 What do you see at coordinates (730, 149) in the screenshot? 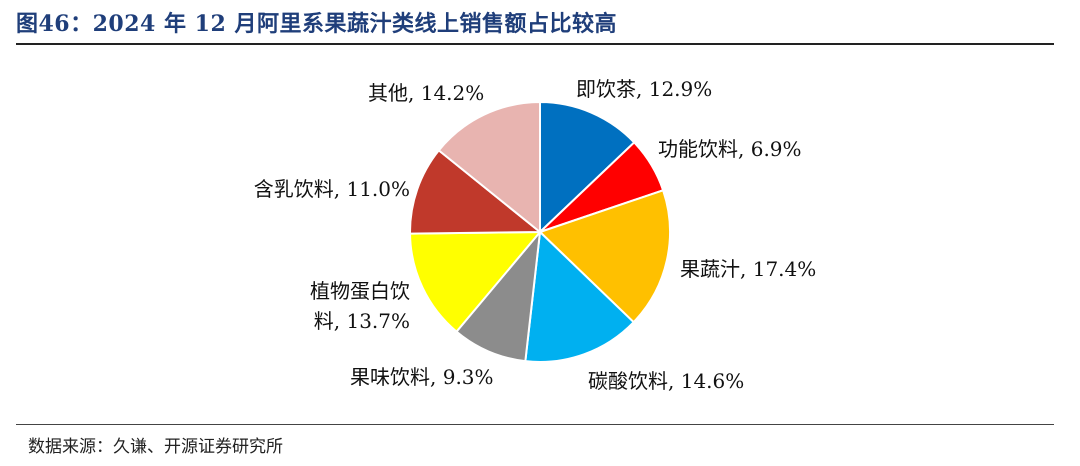
I see `slice-label-2: 功能饮料, 6.9%` at bounding box center [730, 149].